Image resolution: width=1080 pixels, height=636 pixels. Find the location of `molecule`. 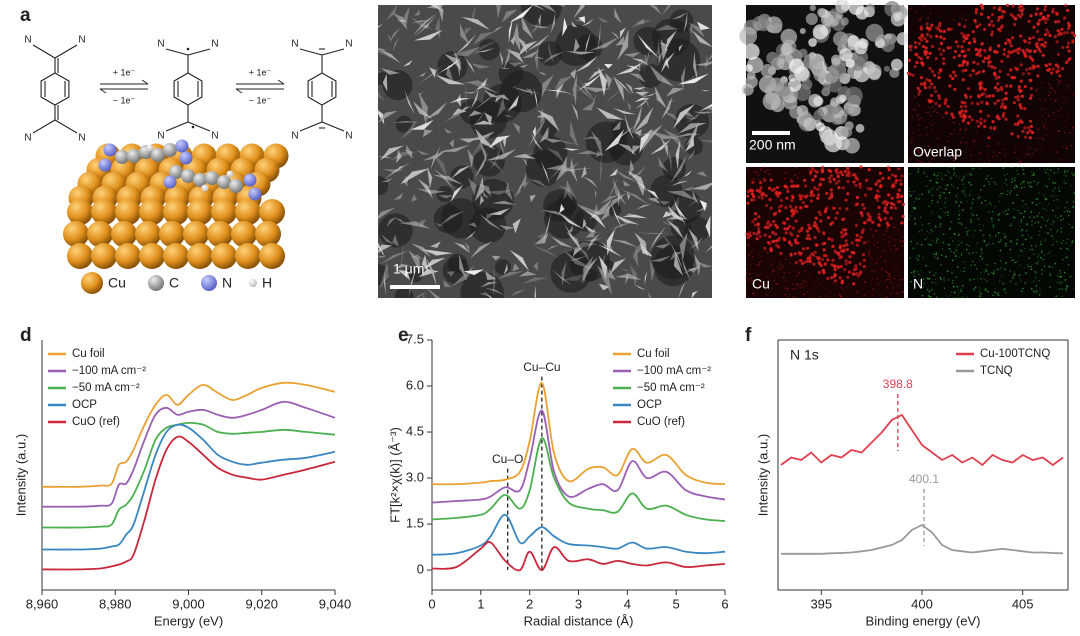

molecule is located at coordinates (188, 89).